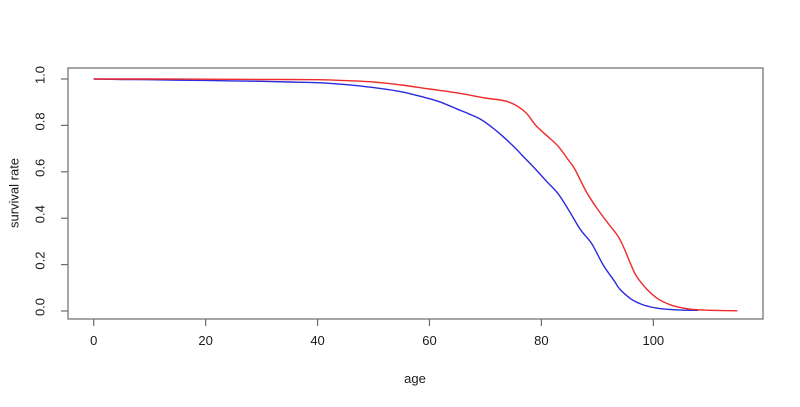  What do you see at coordinates (415, 378) in the screenshot?
I see `x-axis-title: age` at bounding box center [415, 378].